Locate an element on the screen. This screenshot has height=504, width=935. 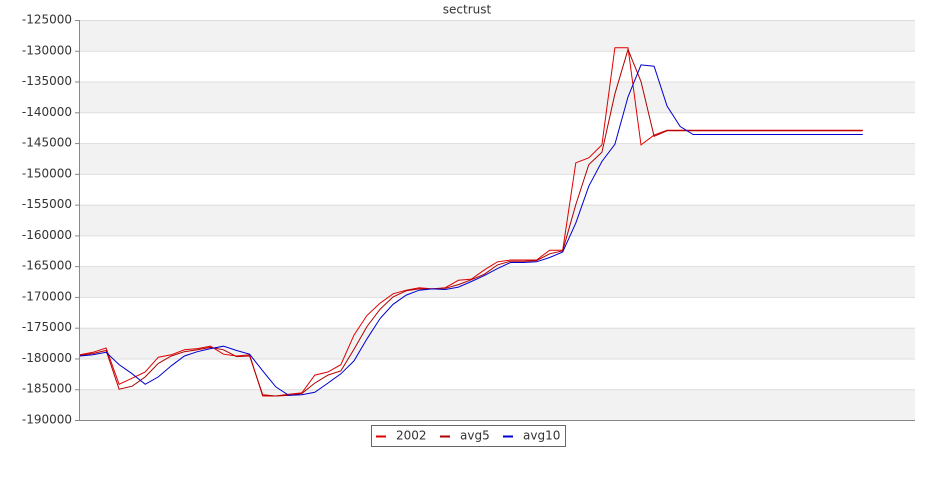
y-tick-label: -170000 is located at coordinates (47, 296).